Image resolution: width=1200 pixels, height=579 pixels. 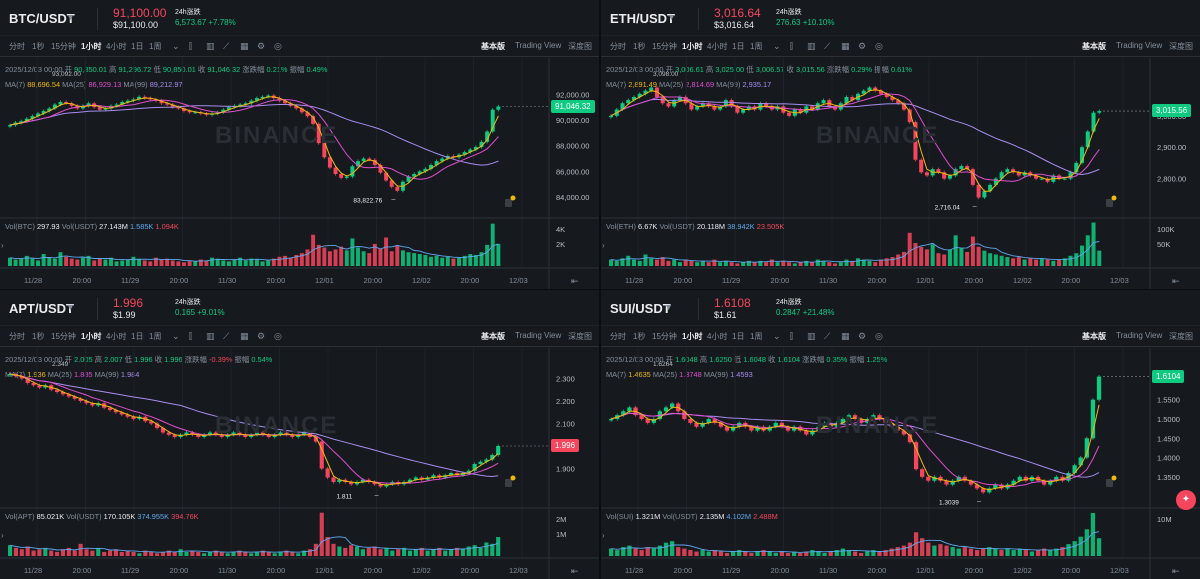 I want to click on symbol-selector: APT/USDT, so click(x=41, y=308).